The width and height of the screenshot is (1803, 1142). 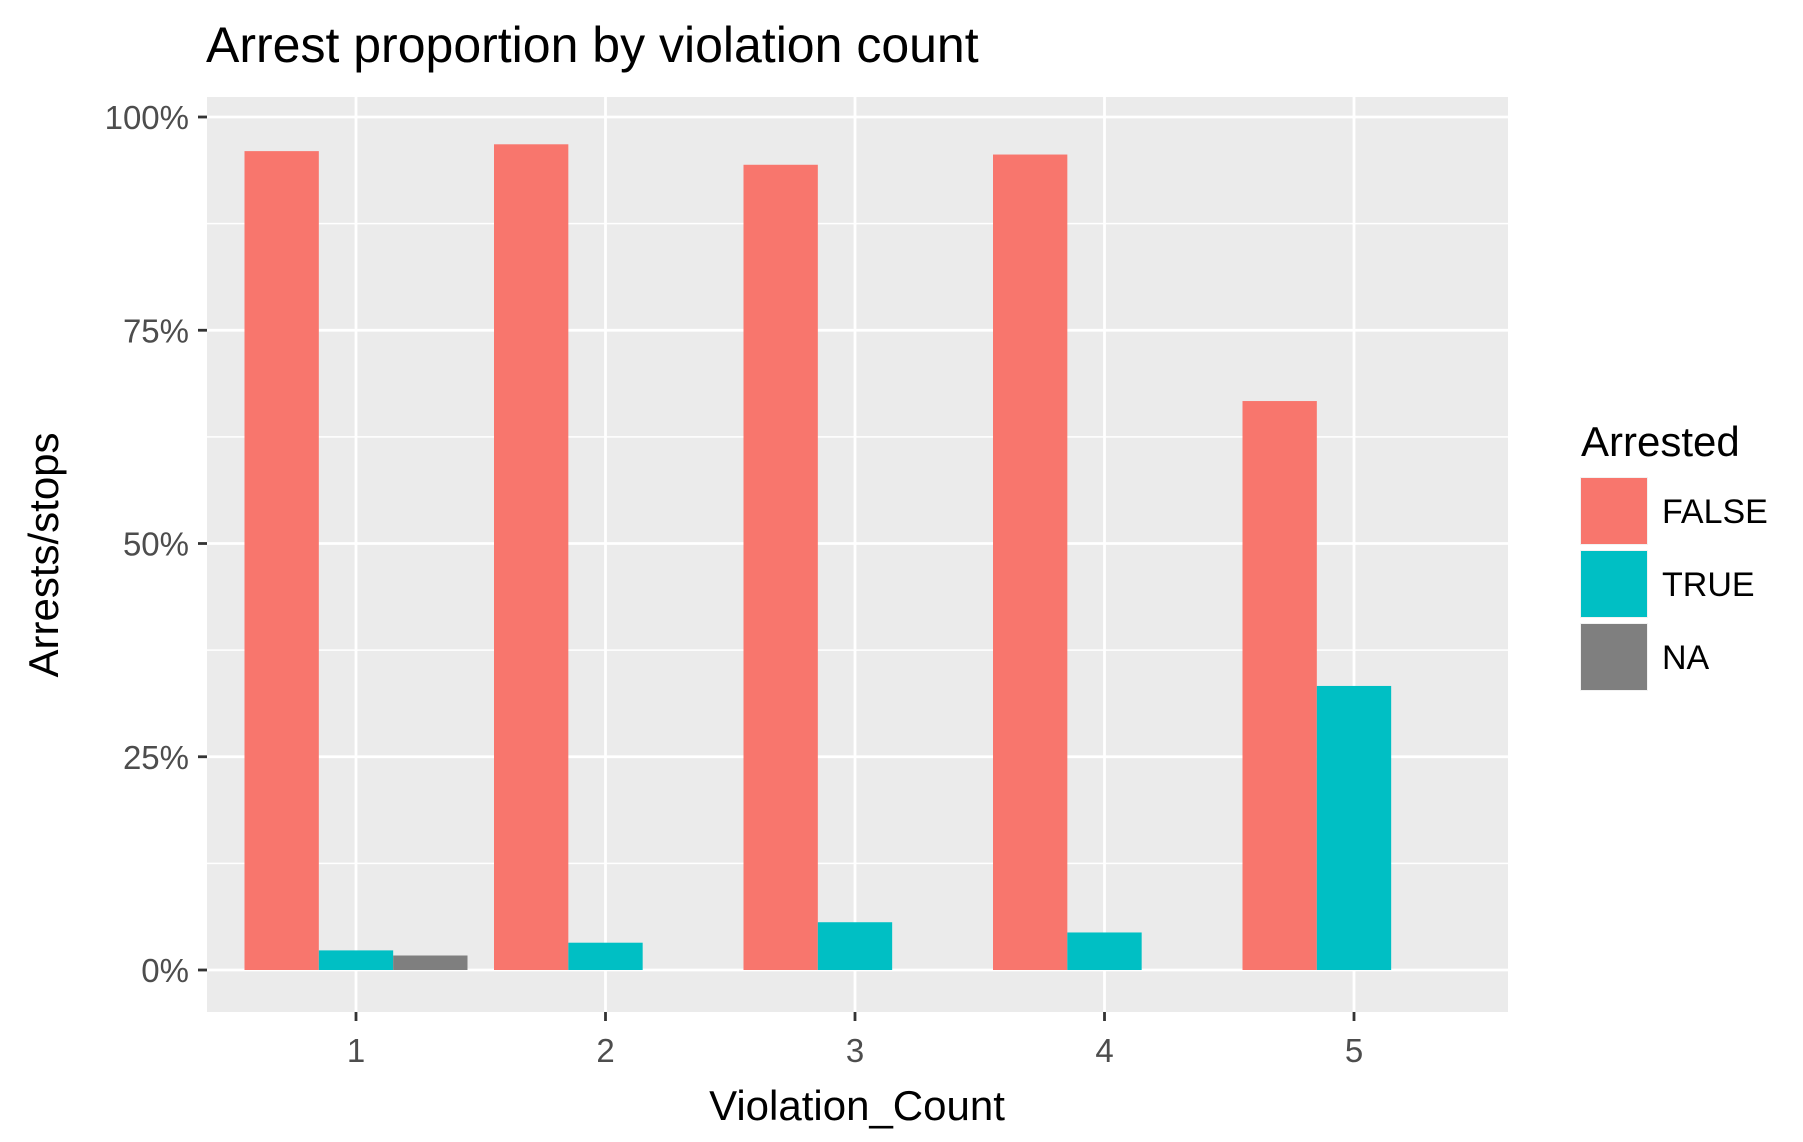 What do you see at coordinates (156, 330) in the screenshot?
I see `y-tick-label: 75%` at bounding box center [156, 330].